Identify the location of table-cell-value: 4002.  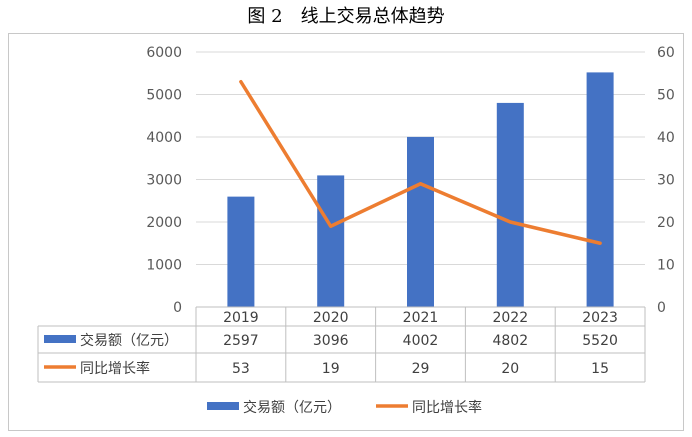
(421, 341).